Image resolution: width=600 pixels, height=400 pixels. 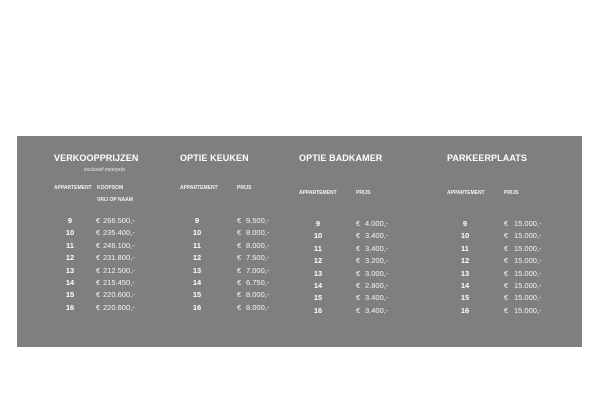 I want to click on section-subtitle: exclusief meerprijs, so click(x=105, y=170).